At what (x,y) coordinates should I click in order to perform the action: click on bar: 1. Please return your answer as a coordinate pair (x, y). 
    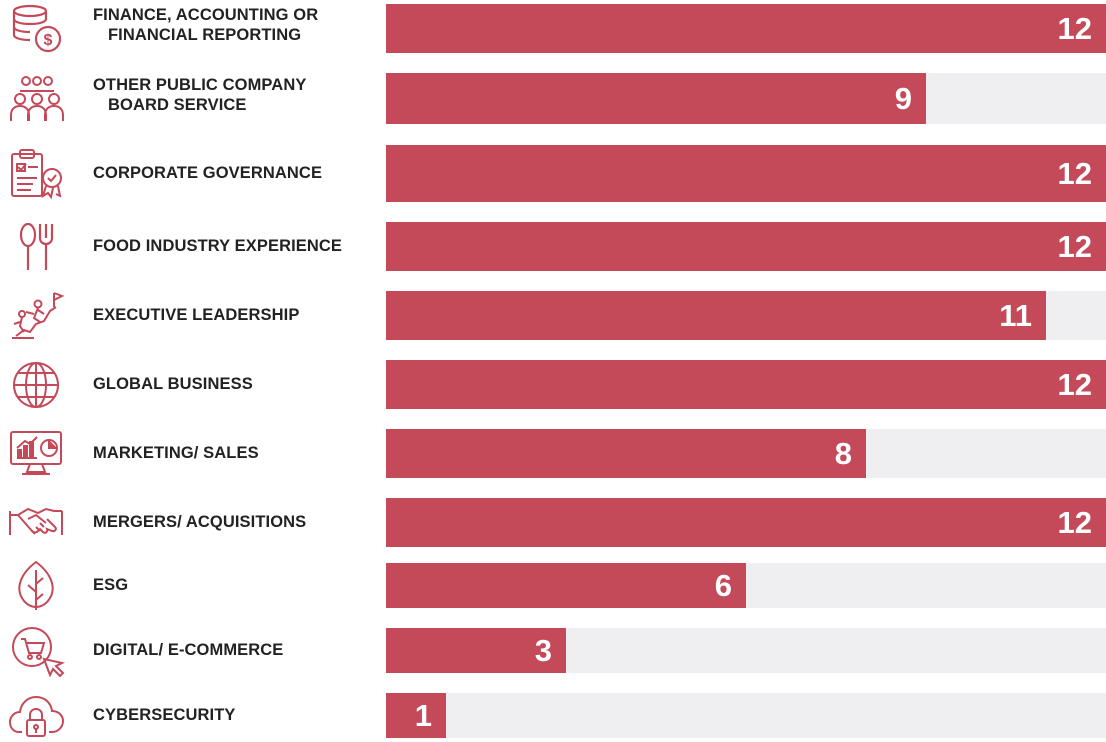
    Looking at the image, I should click on (416, 715).